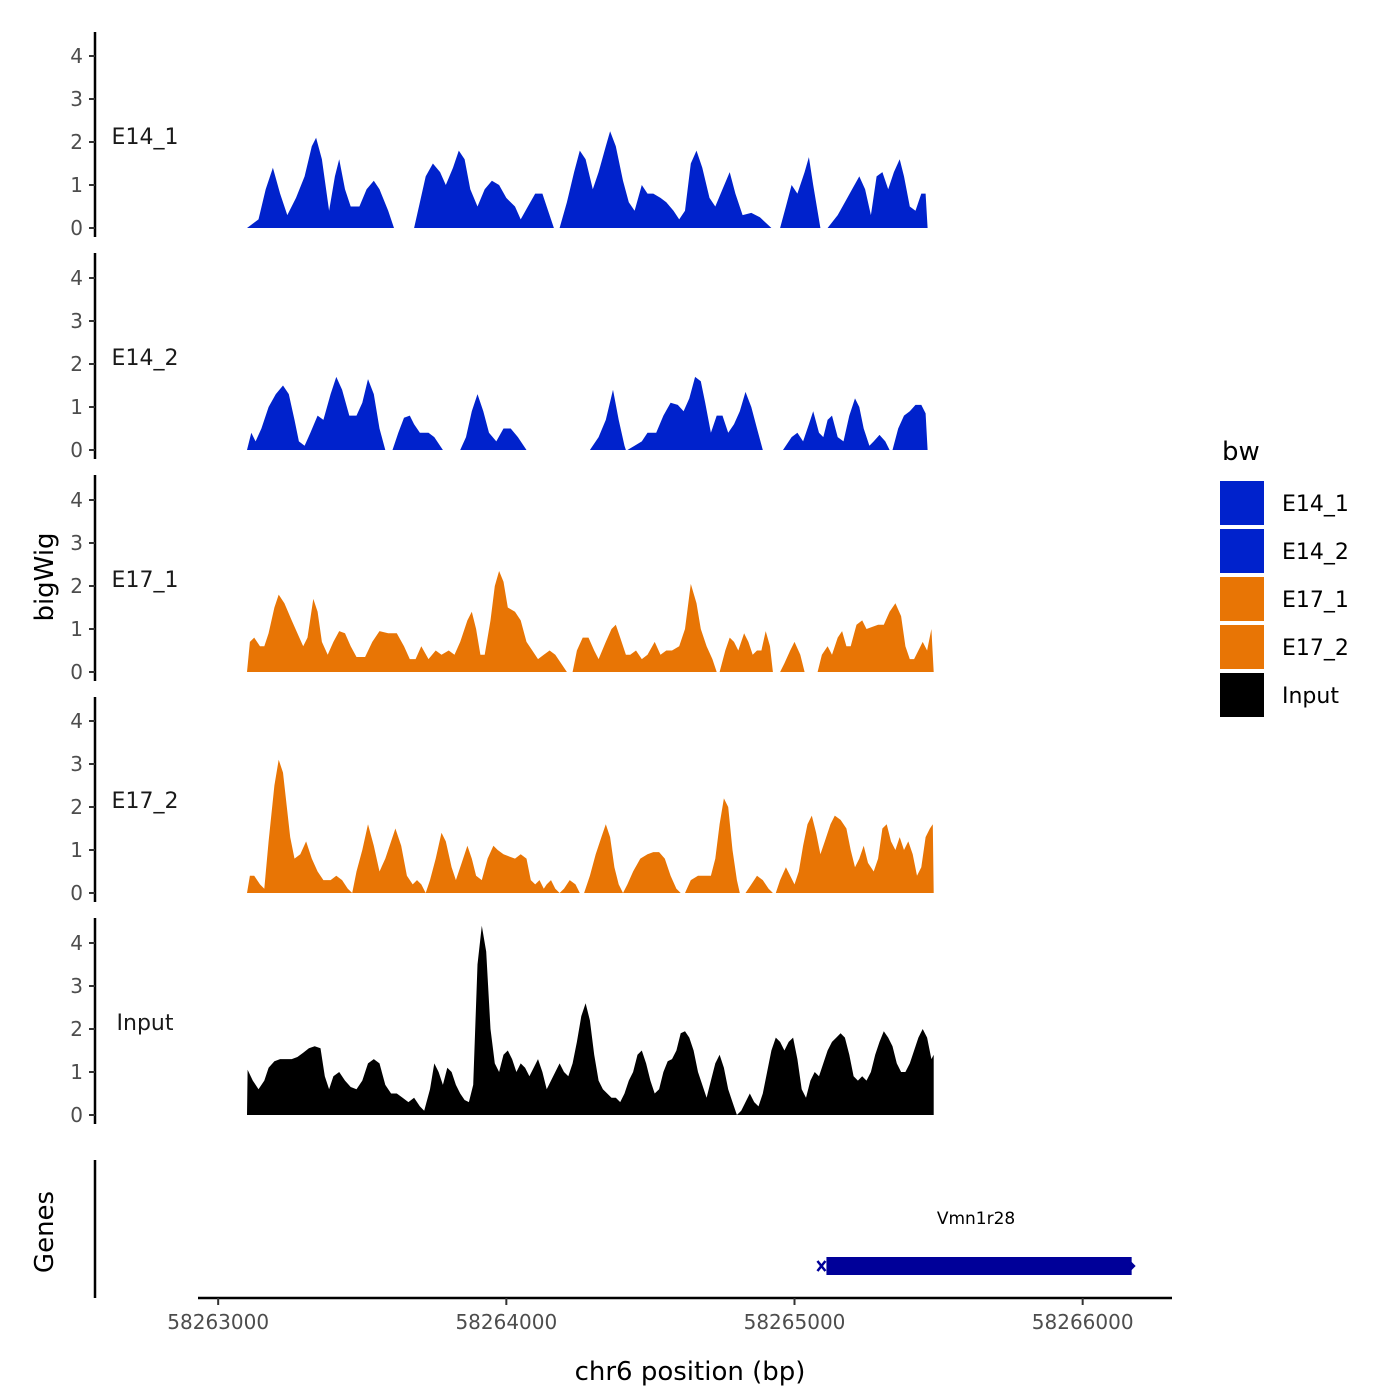  I want to click on x-axis: 58263000 58264000 58265000 58266000, so click(669, 1315).